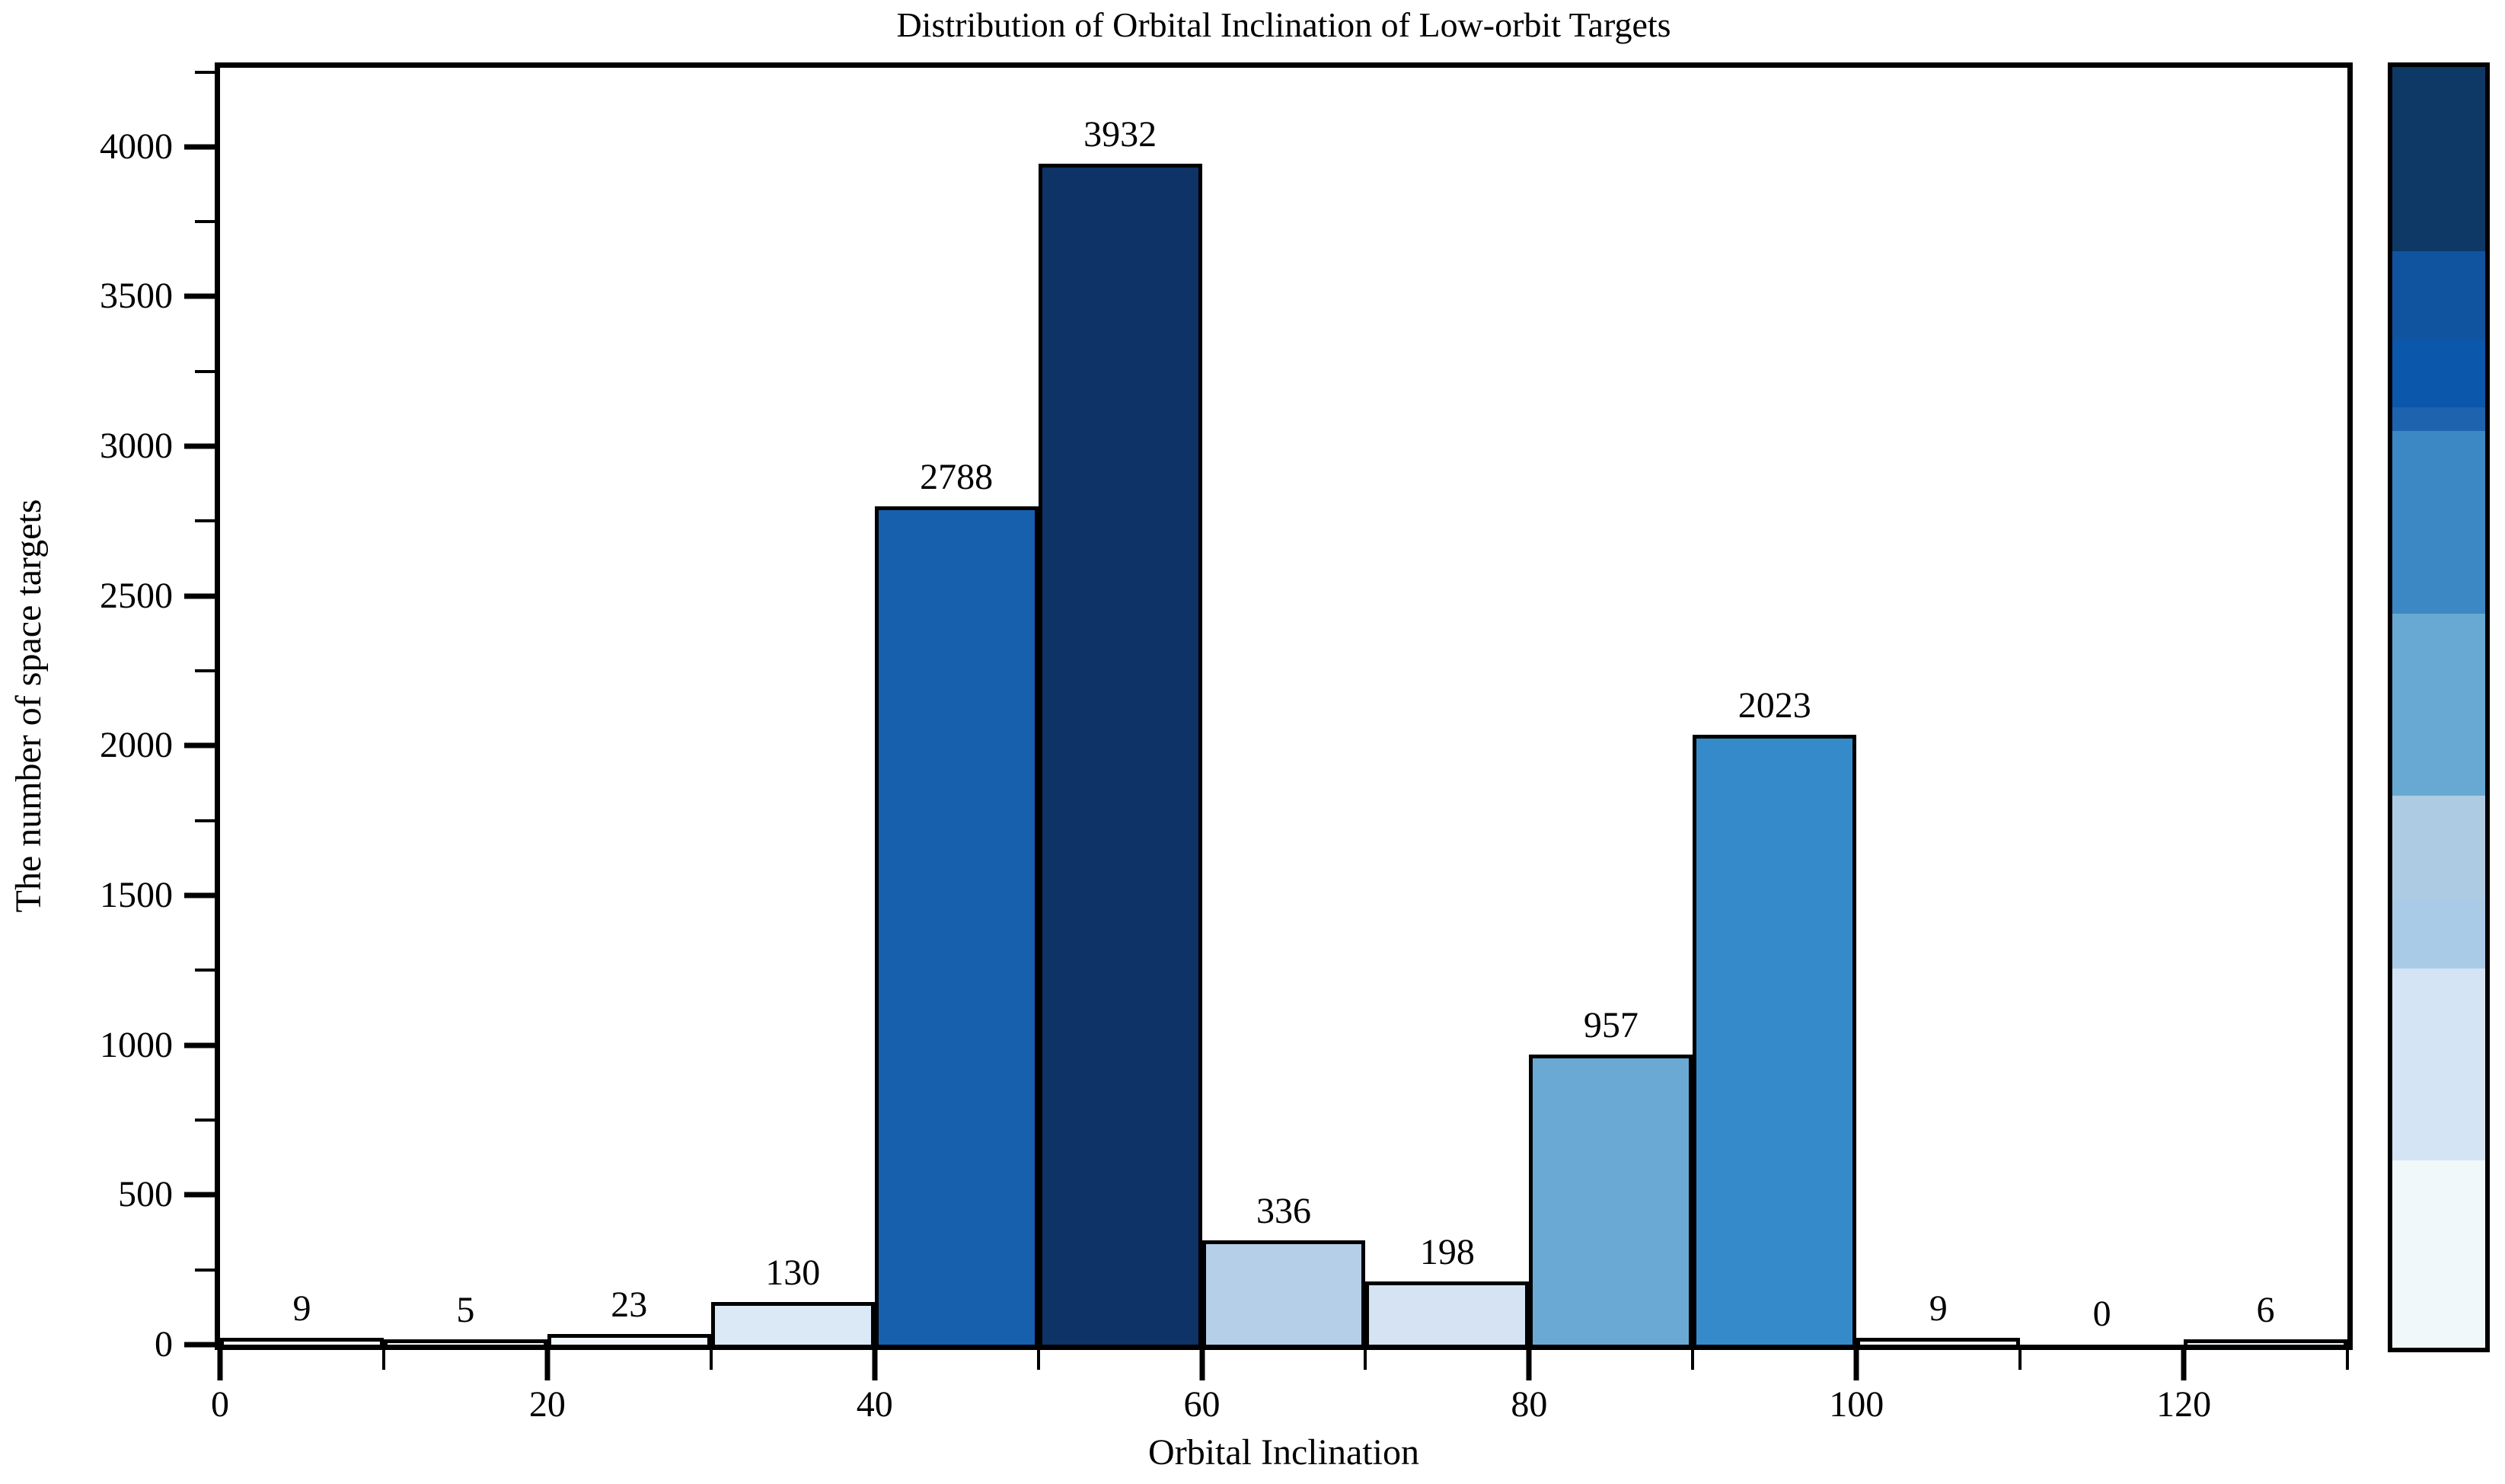  What do you see at coordinates (629, 1304) in the screenshot?
I see `bar-value-label: 23` at bounding box center [629, 1304].